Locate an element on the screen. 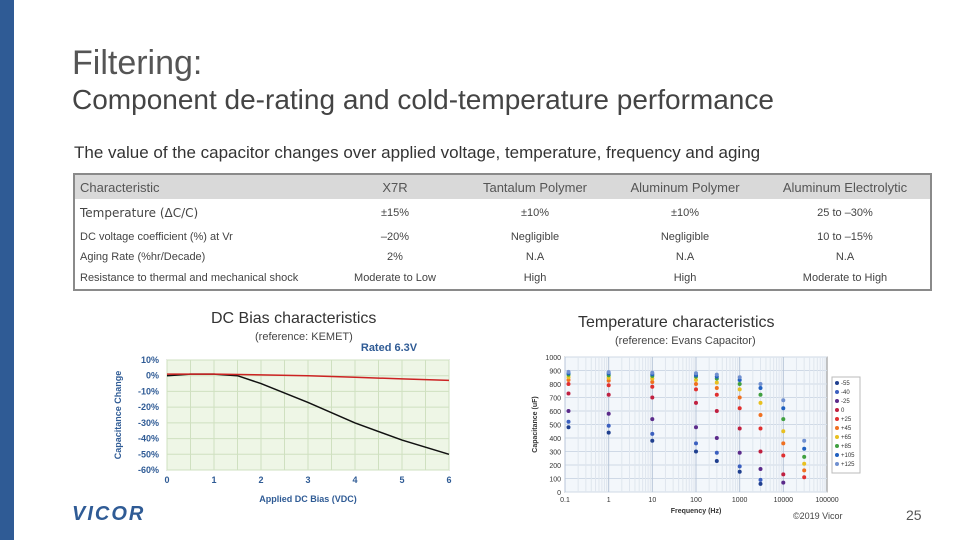 This screenshot has width=960, height=540. x-tick-label: 5 is located at coordinates (401, 480).